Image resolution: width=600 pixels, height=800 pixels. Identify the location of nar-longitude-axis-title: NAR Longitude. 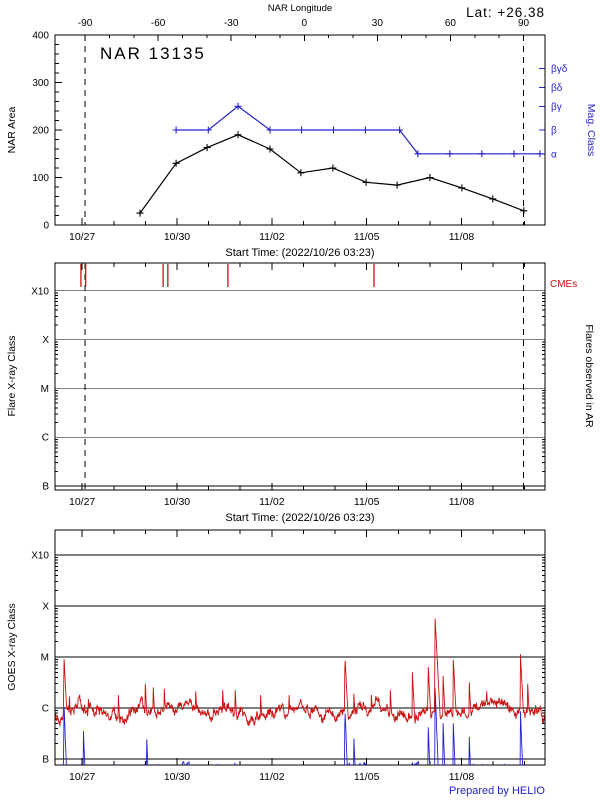
(300, 8).